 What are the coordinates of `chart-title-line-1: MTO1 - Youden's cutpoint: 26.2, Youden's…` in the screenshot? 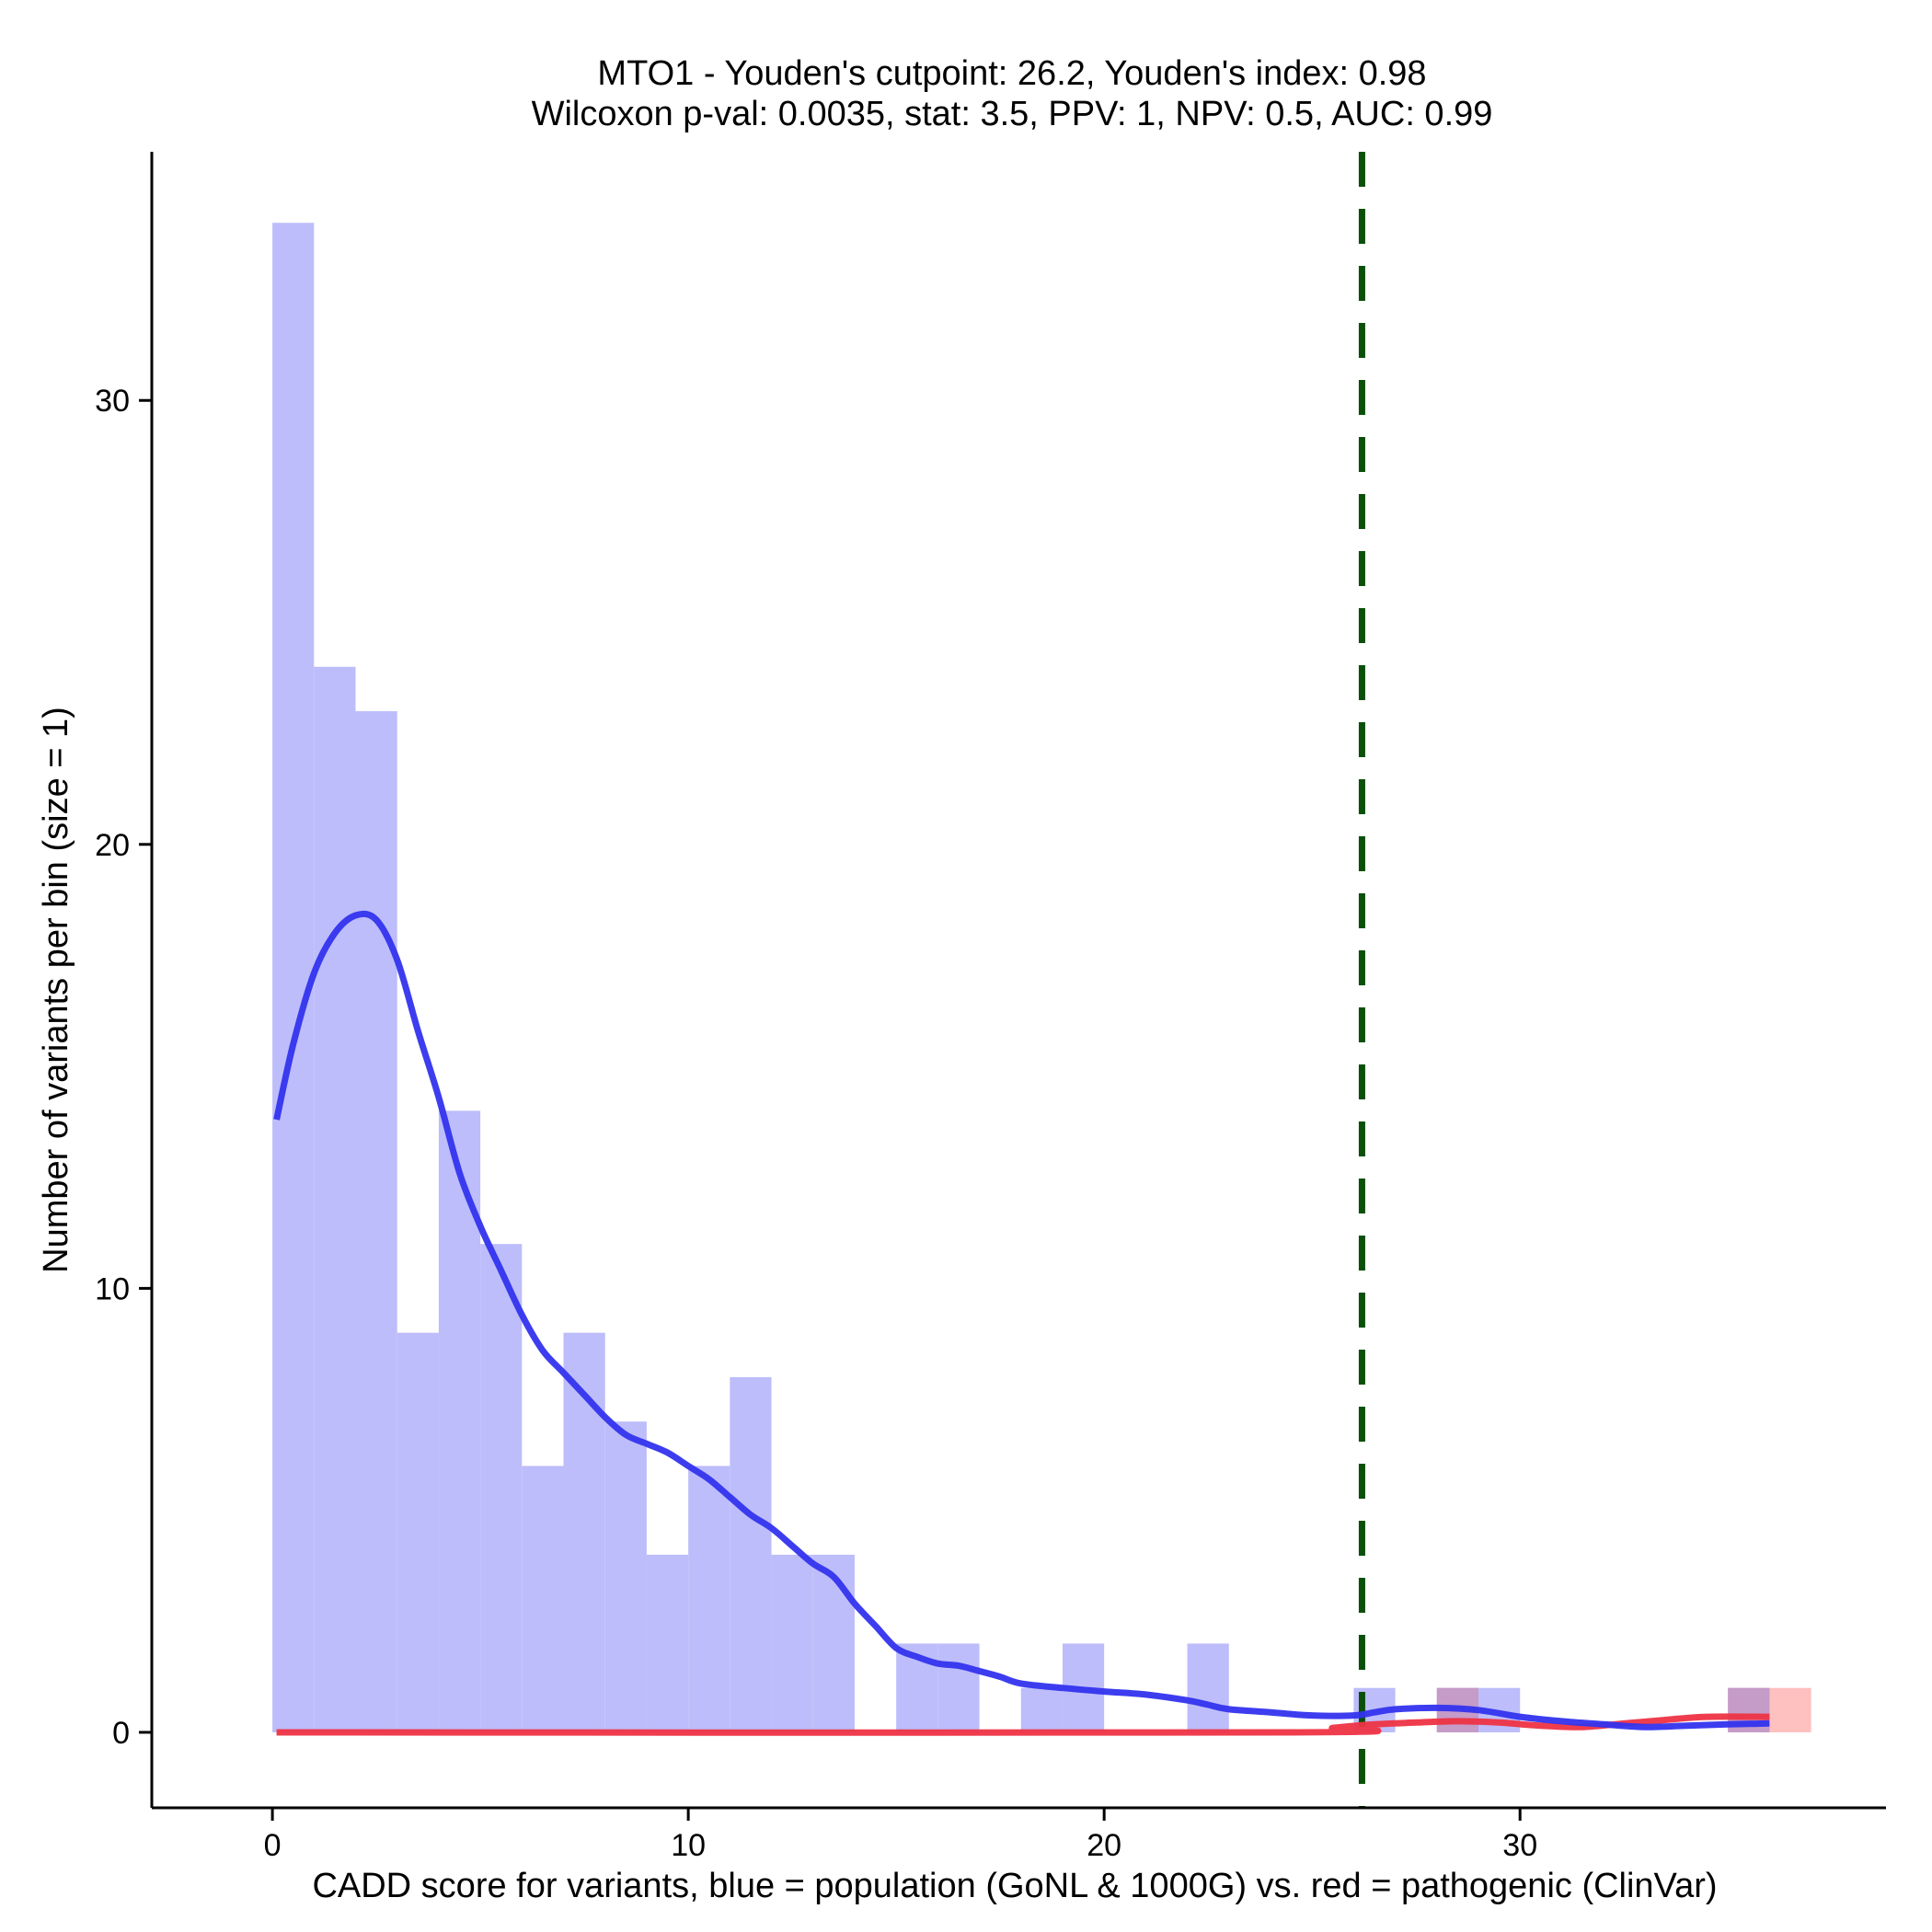 It's located at (1011, 73).